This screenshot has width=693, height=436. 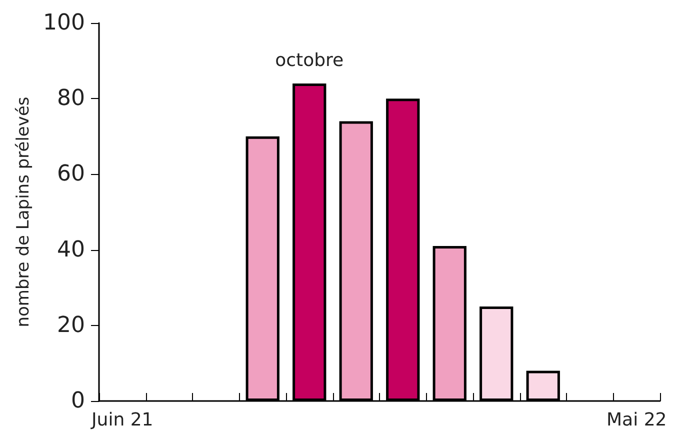 I want to click on y-tick-label: 60, so click(x=71, y=174).